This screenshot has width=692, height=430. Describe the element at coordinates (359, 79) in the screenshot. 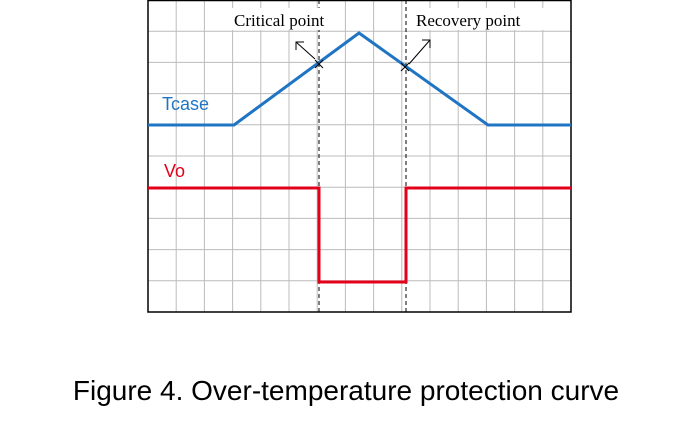

I see `tcase-curve` at that location.